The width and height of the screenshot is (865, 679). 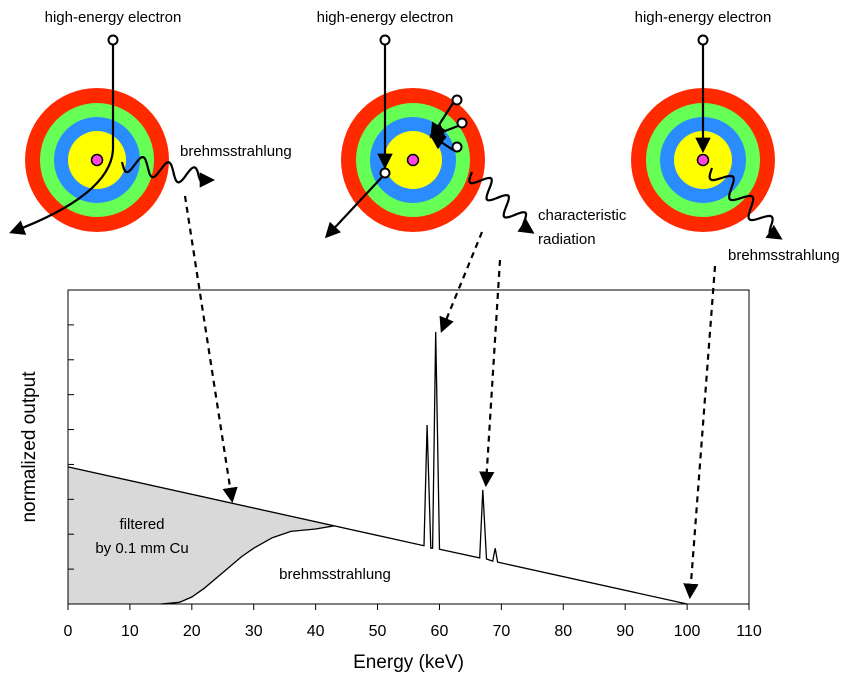 I want to click on x-tick-label: 20, so click(x=192, y=631).